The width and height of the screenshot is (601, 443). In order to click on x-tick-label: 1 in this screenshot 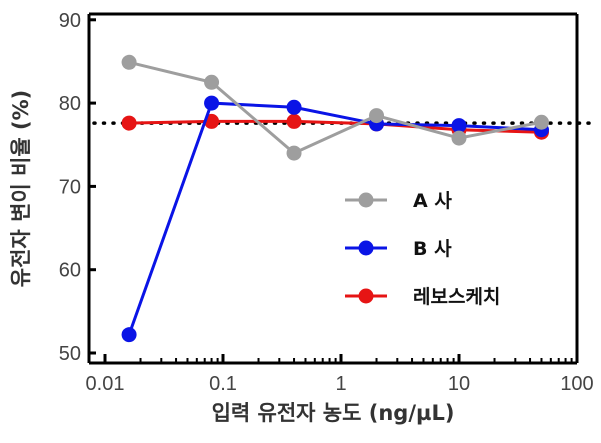, I will do `click(340, 384)`.